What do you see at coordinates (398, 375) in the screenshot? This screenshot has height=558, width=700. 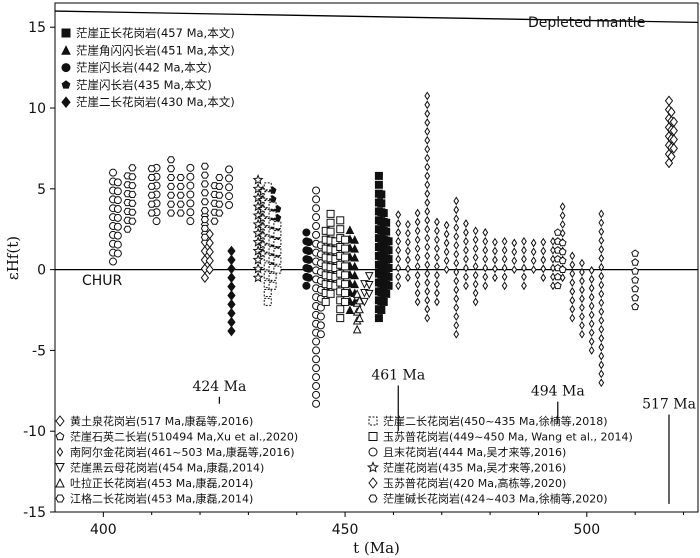 I see `age-marker-label: 461 Ma` at bounding box center [398, 375].